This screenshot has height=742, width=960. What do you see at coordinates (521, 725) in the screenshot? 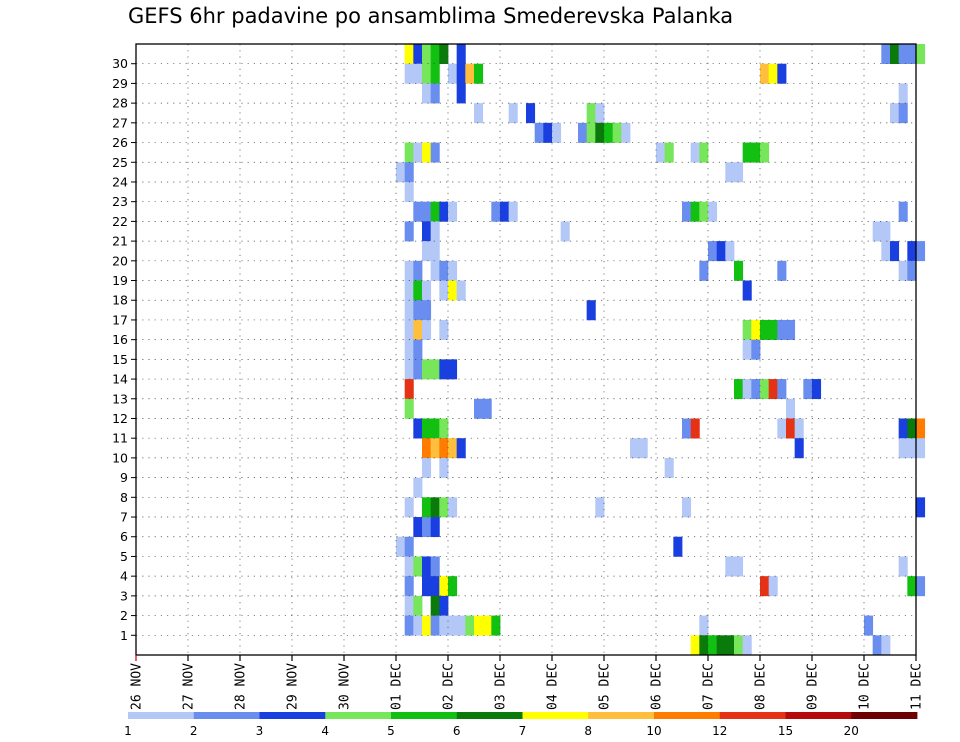
I see `color-legend: 1 2 3 4 5 6 7 8 10 12 15 20` at bounding box center [521, 725].